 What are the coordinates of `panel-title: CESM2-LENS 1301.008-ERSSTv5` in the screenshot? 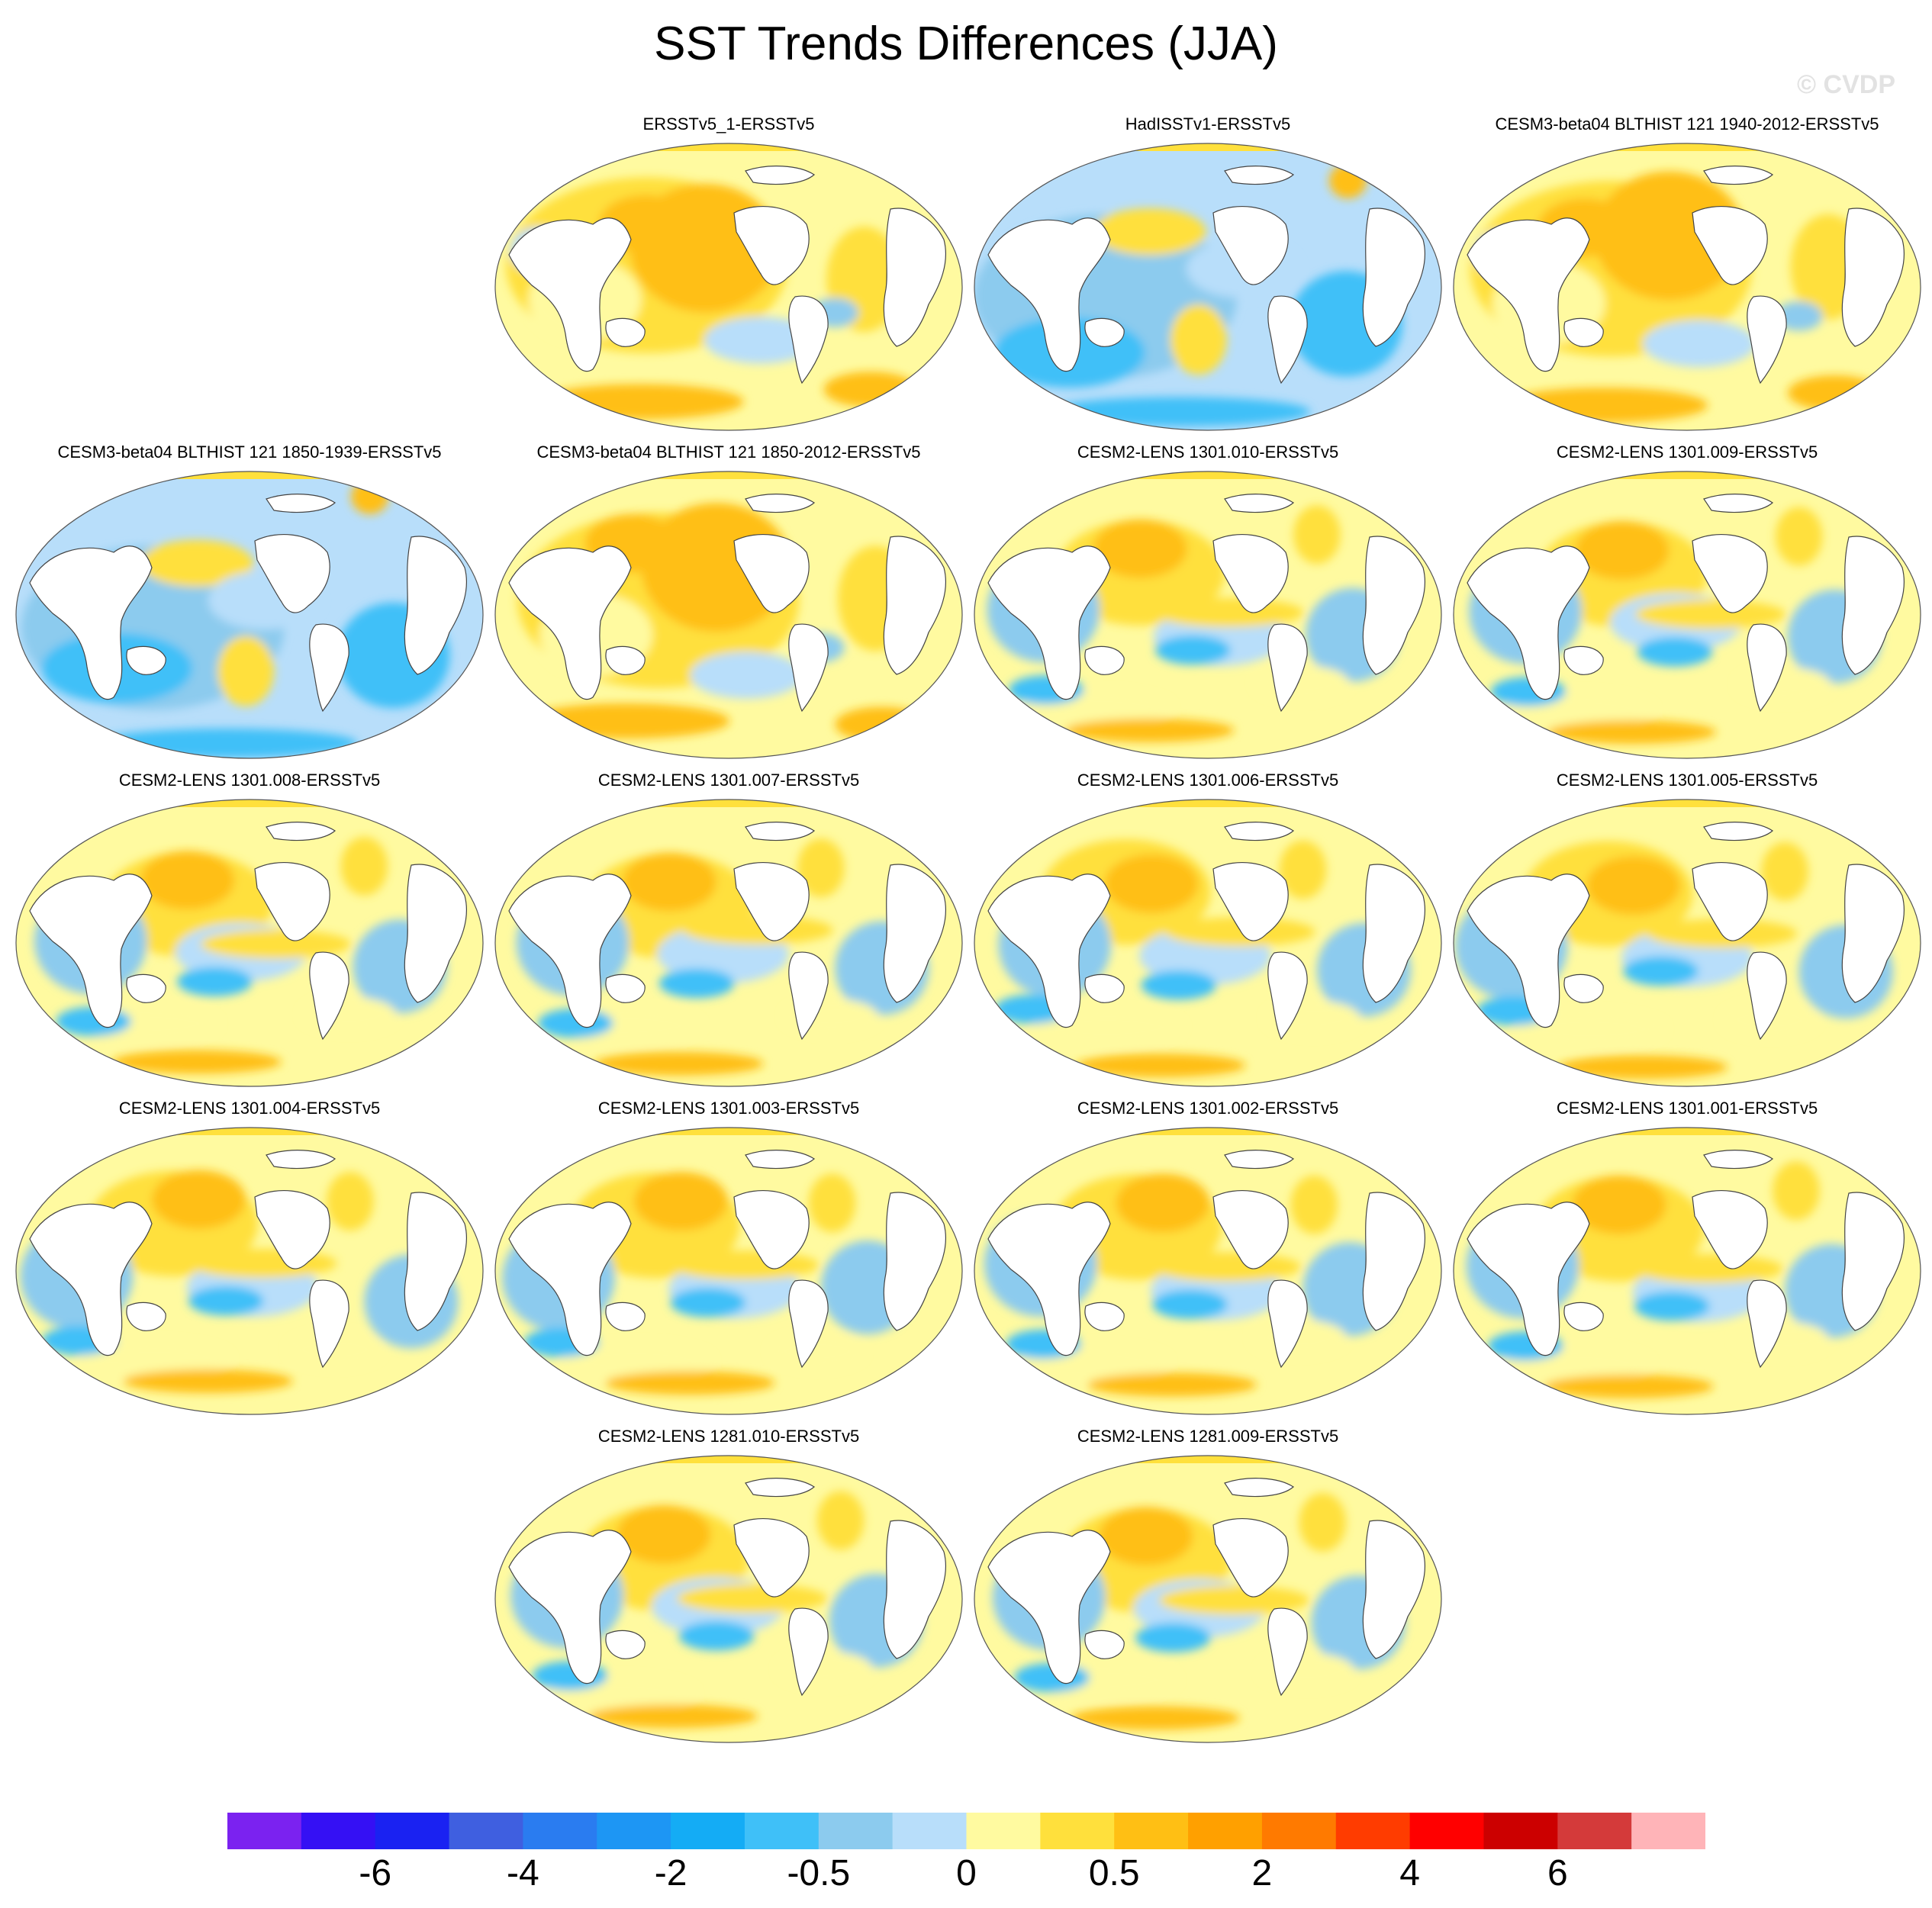 It's located at (249, 780).